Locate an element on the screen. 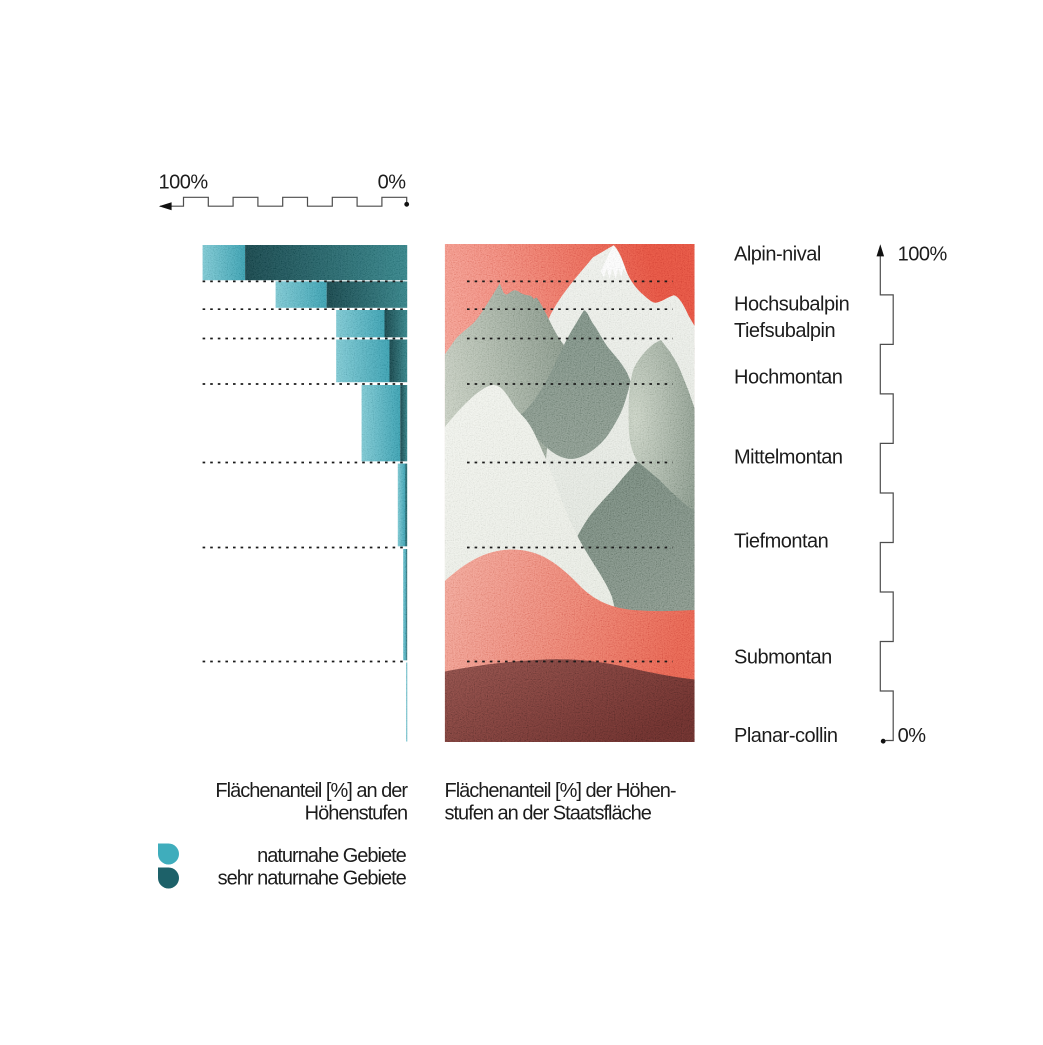 This screenshot has height=1045, width=1043. svg-text: Hochmontan is located at coordinates (788, 378).